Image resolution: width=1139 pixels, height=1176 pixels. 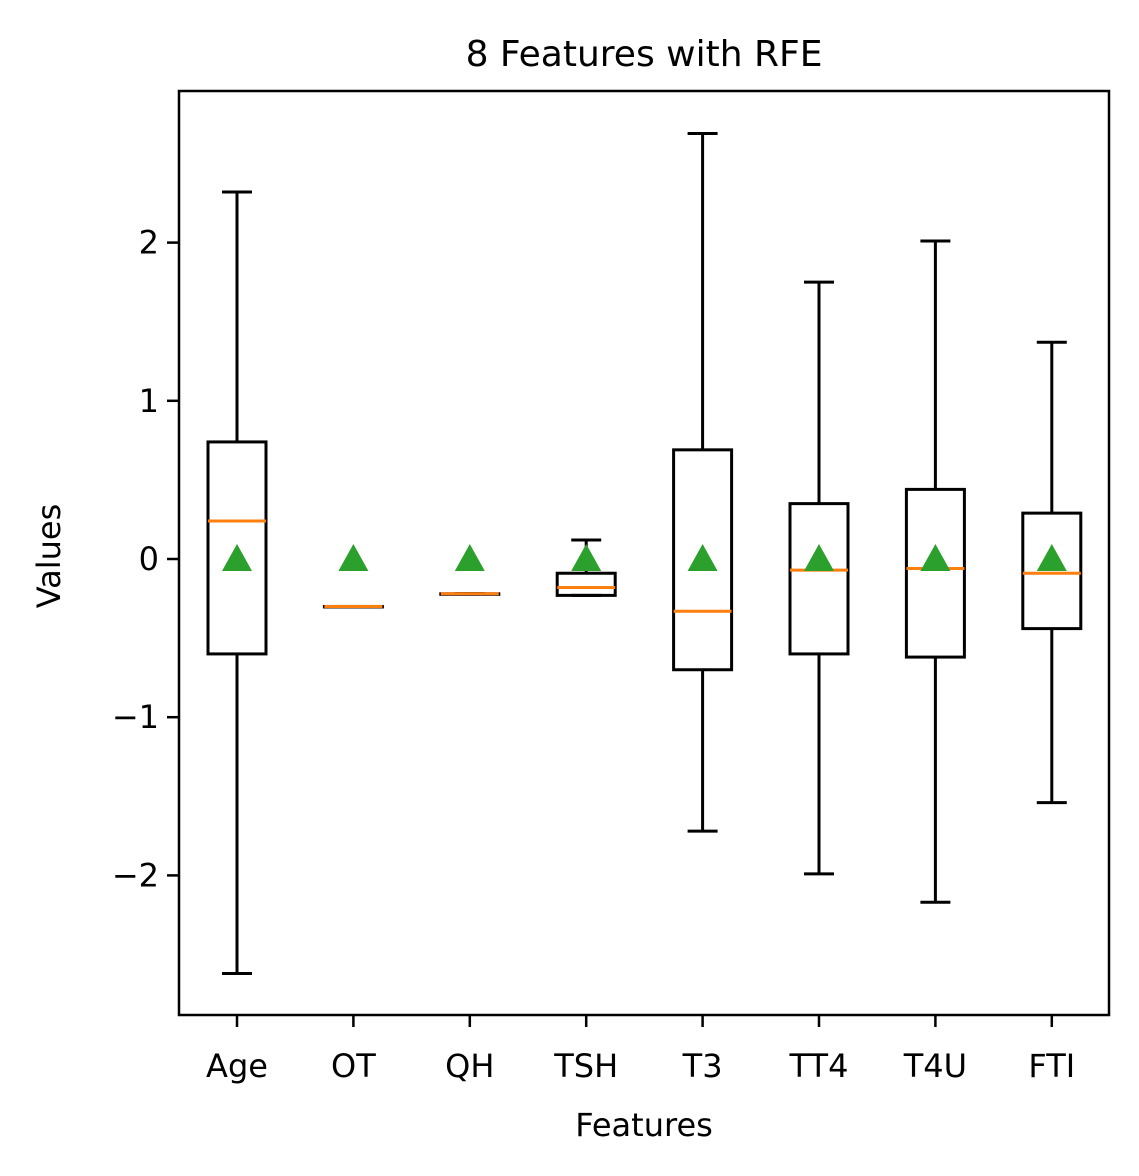 What do you see at coordinates (237, 1066) in the screenshot?
I see `x-tick-label-age: Age` at bounding box center [237, 1066].